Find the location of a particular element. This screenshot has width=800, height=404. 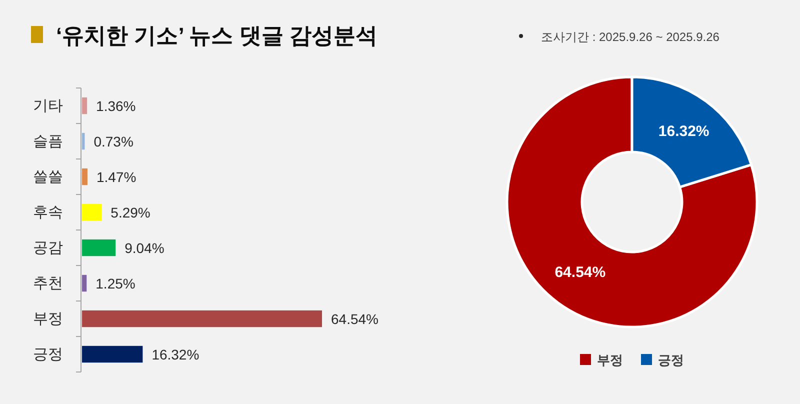

annotation: 조사기간 : 2025.9.26 ~ 2025.9.26 is located at coordinates (630, 37).